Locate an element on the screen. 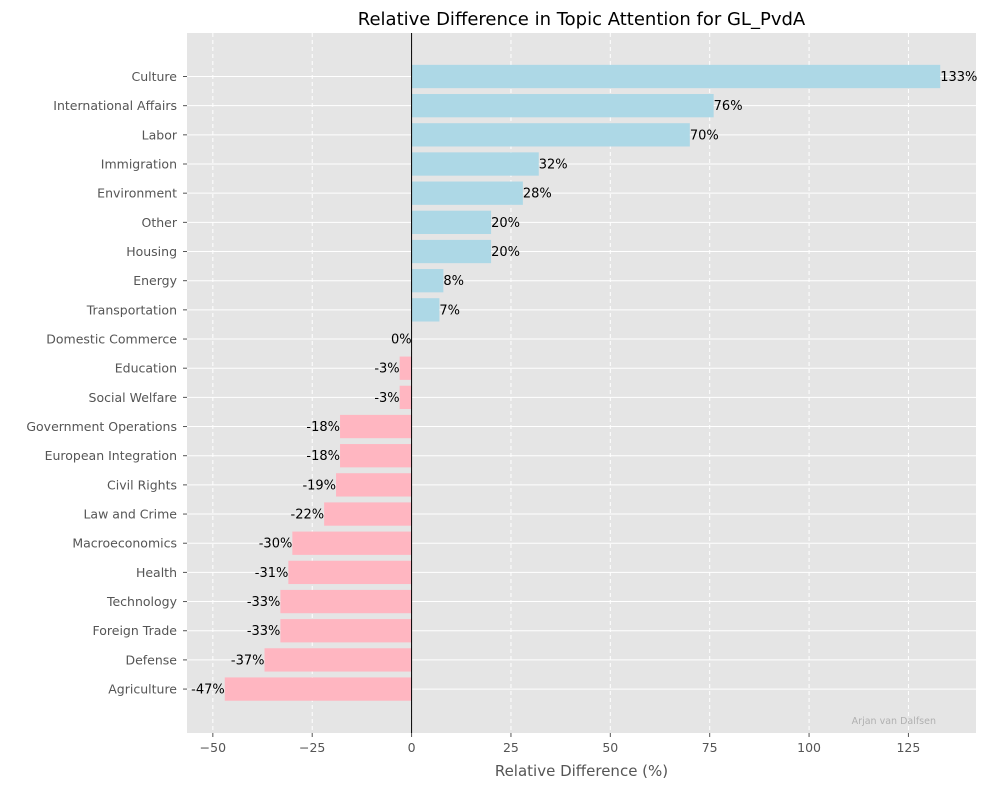 This screenshot has height=790, width=989. watermark: Arjan van Dalfsen is located at coordinates (894, 721).